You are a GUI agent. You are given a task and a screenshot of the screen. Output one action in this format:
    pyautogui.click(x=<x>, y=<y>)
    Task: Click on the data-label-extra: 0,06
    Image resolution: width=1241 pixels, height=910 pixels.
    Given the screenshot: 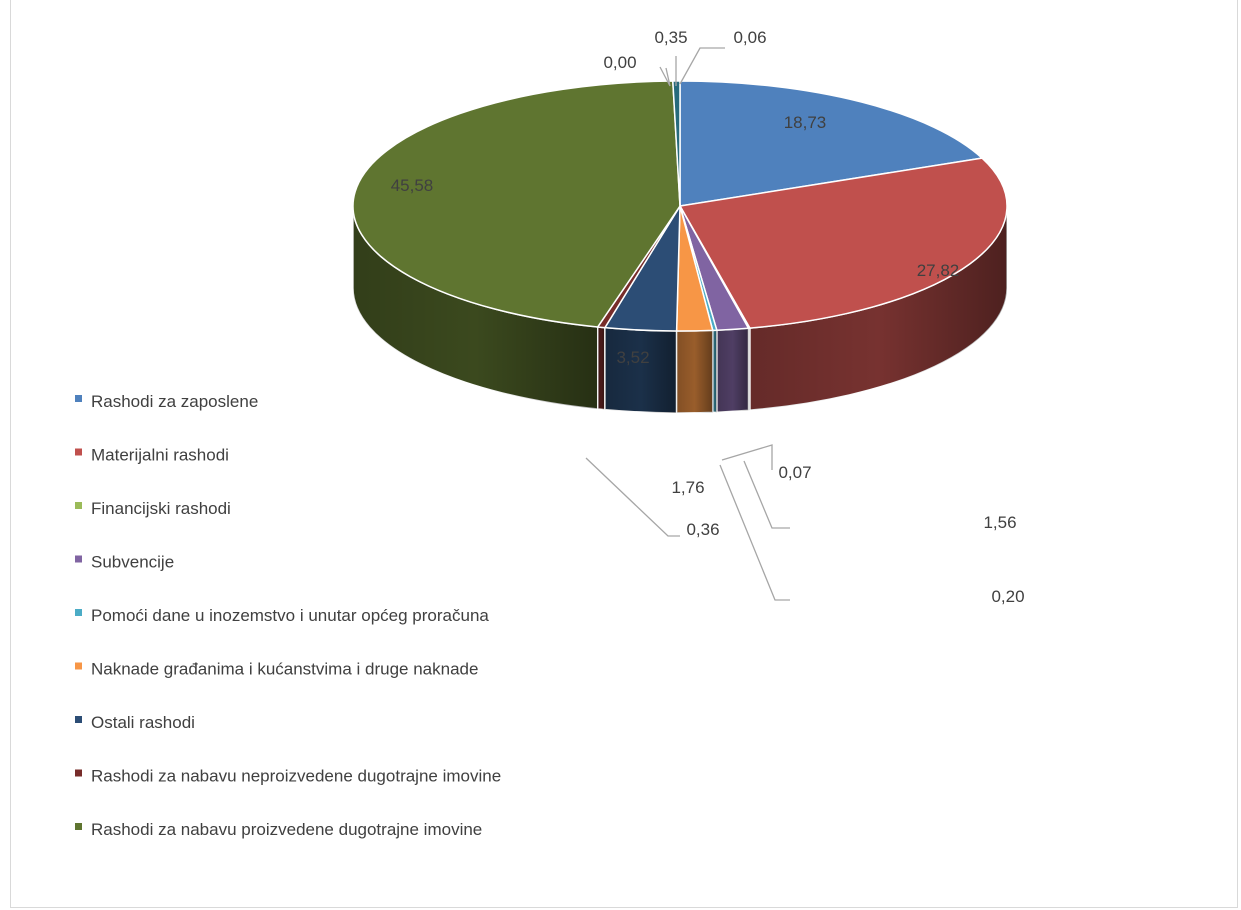 What is the action you would take?
    pyautogui.click(x=749, y=37)
    